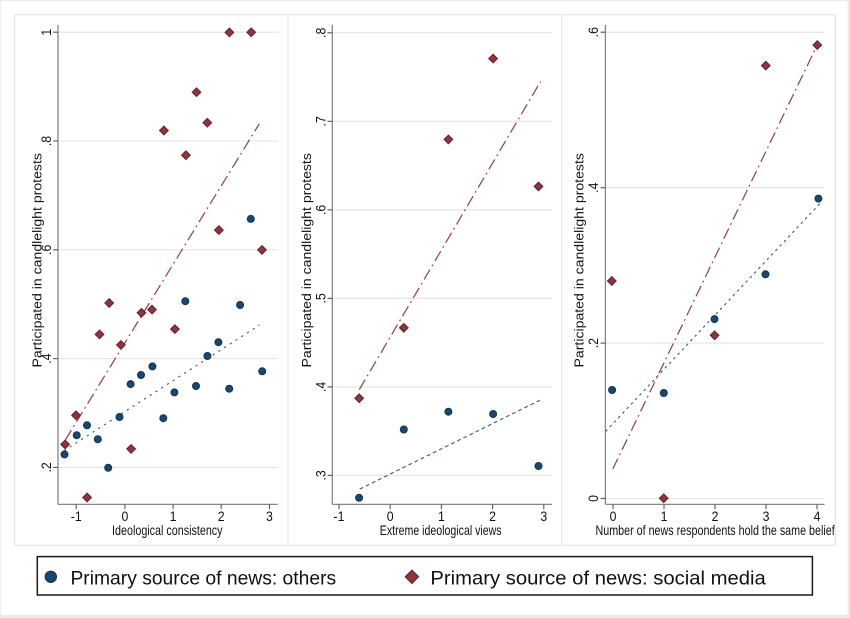 The width and height of the screenshot is (850, 618). What do you see at coordinates (203, 579) in the screenshot?
I see `svg-text: Primary source of news: others` at bounding box center [203, 579].